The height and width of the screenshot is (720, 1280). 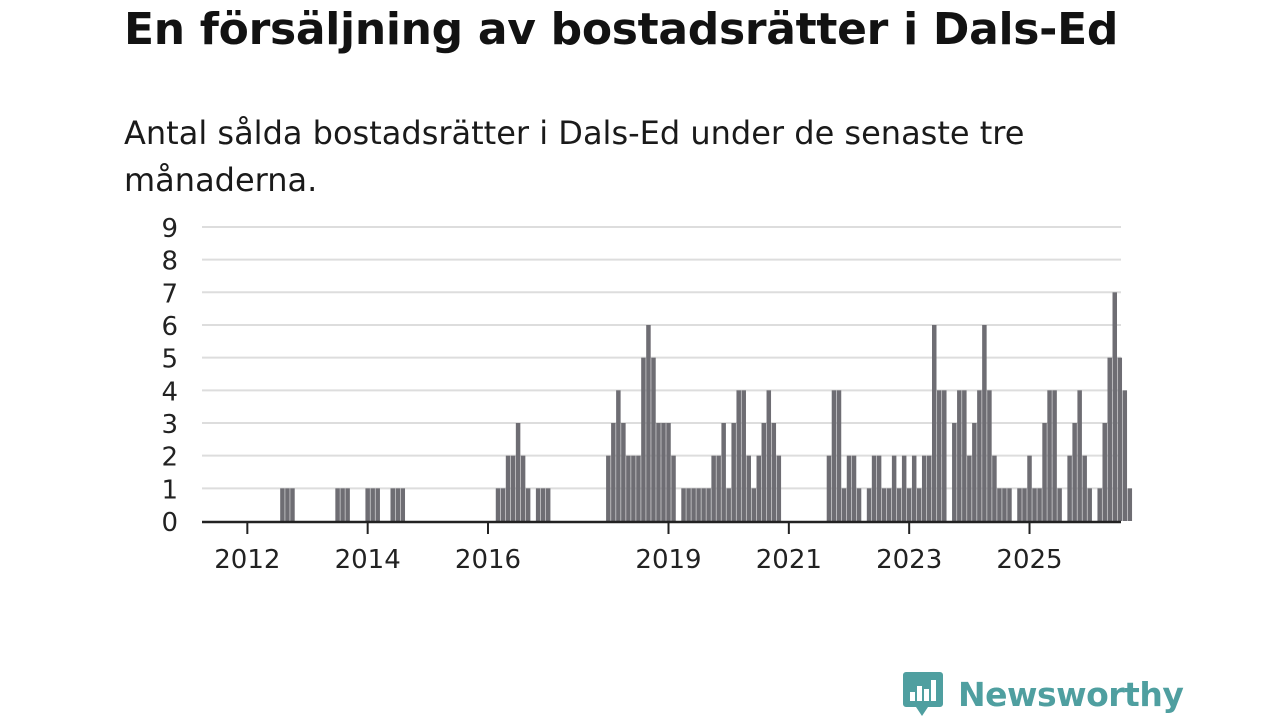 What do you see at coordinates (169, 392) in the screenshot?
I see `y-tick-label: 4` at bounding box center [169, 392].